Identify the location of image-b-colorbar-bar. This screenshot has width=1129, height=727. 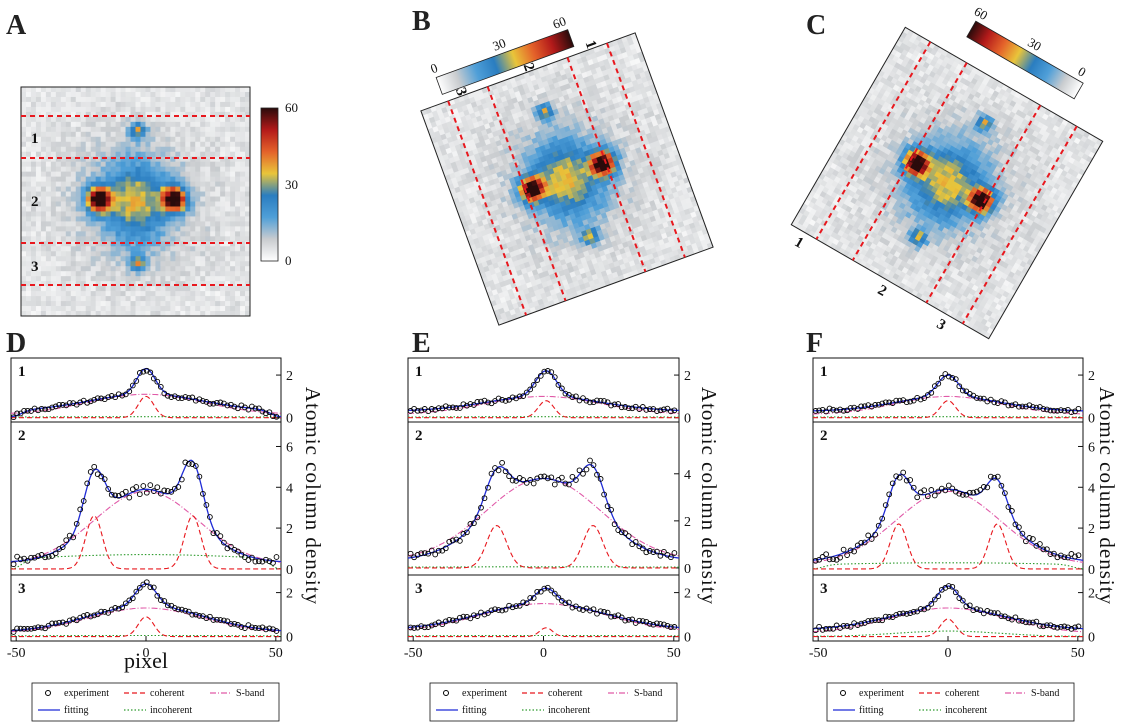
(505, 62).